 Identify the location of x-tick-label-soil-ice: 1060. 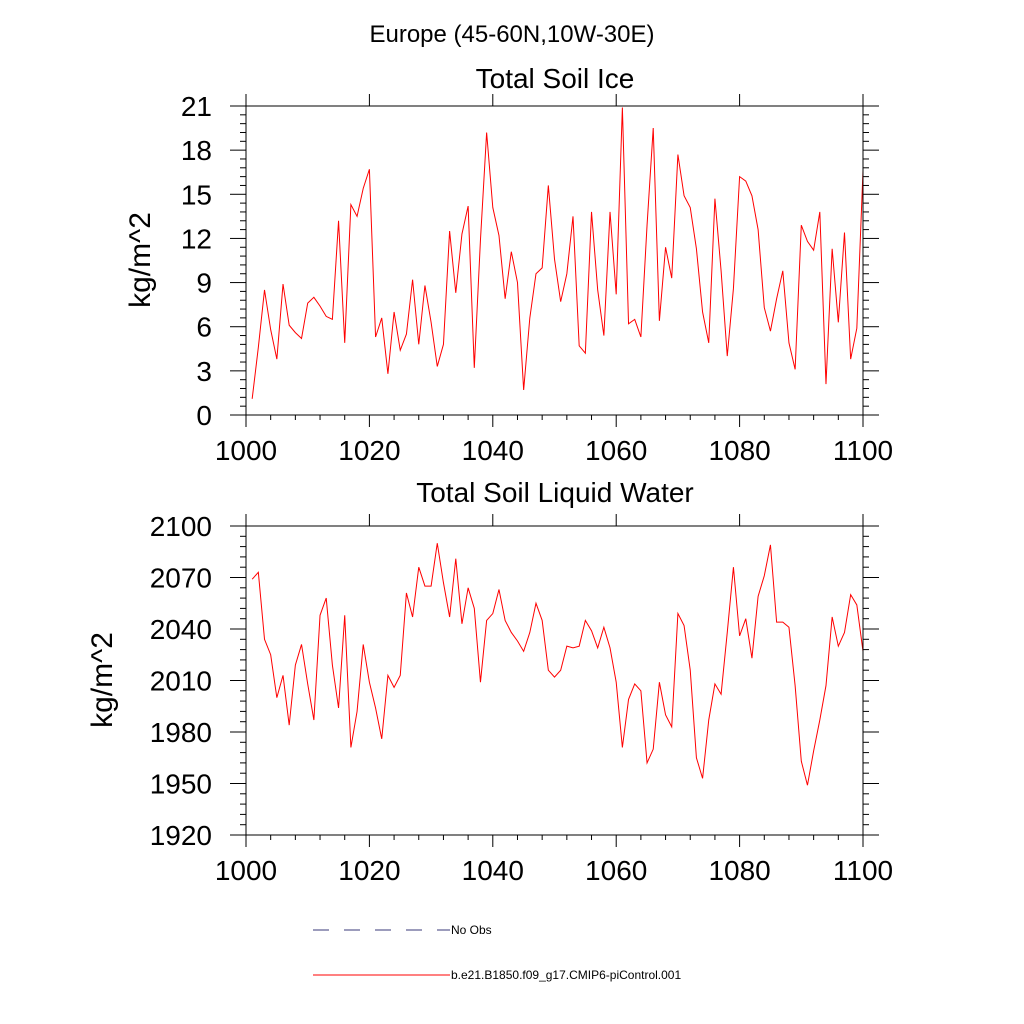
(616, 450).